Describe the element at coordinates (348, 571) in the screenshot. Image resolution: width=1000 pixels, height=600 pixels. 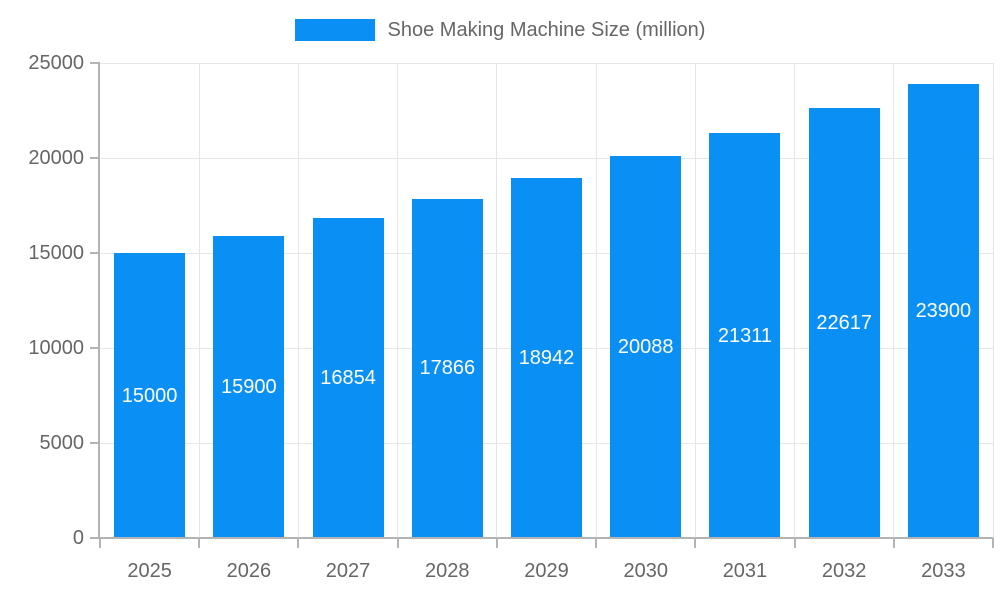
I see `x-tick-label: 2027` at that location.